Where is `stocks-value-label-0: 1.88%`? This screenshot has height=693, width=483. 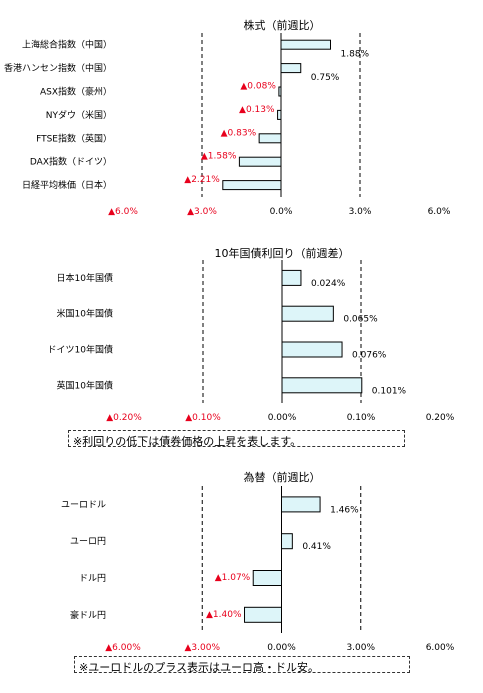 stocks-value-label-0: 1.88% is located at coordinates (355, 55).